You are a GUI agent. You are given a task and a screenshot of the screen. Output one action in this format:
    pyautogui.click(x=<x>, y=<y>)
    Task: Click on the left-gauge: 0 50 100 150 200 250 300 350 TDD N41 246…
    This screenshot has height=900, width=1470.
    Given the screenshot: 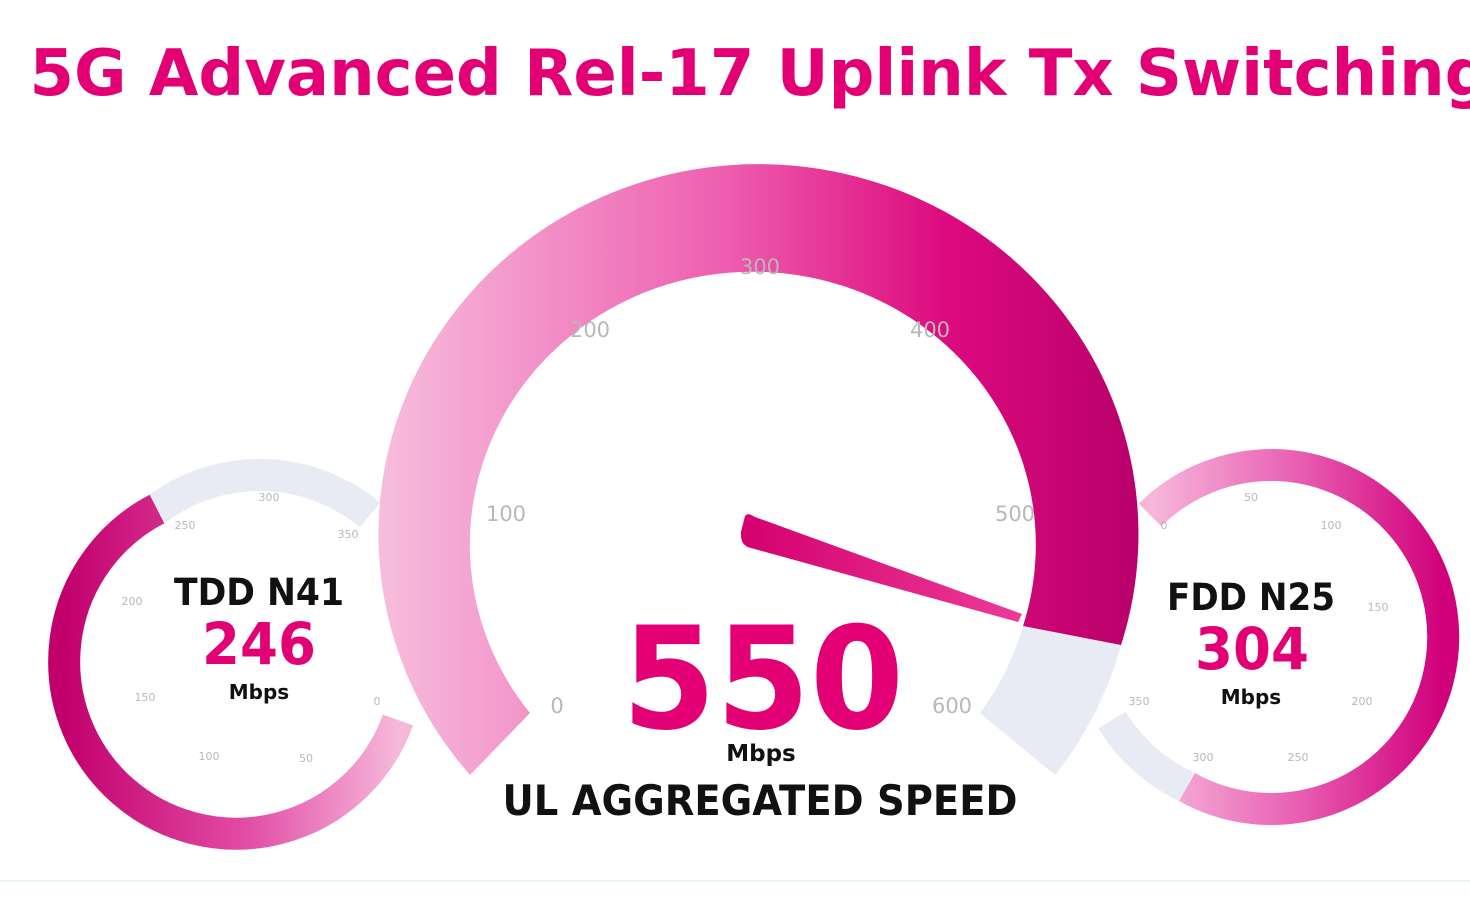 What is the action you would take?
    pyautogui.click(x=231, y=654)
    